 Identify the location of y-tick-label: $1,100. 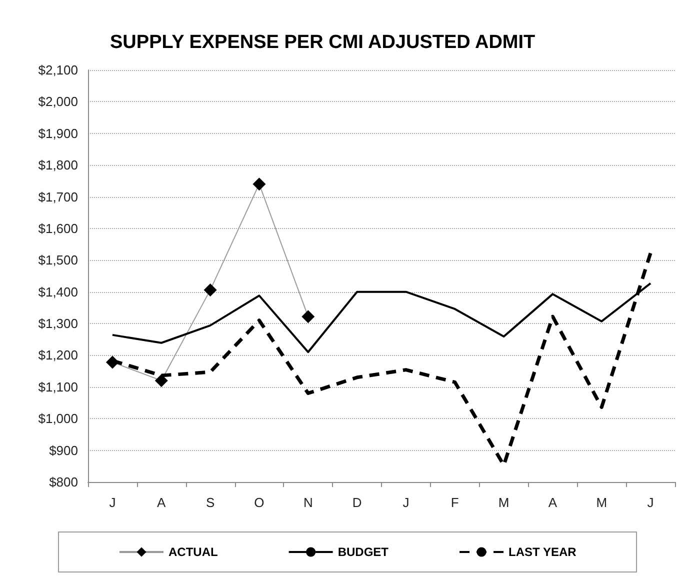
(58, 386).